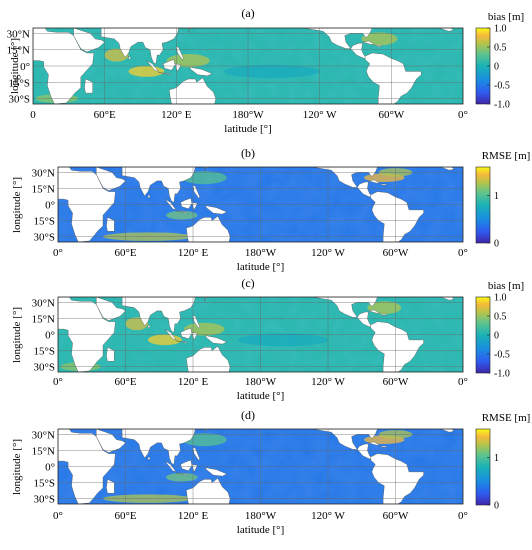  I want to click on colorbar: bias [m]1.0 0.5 0 -0.5 -1.0, so click(499, 330).